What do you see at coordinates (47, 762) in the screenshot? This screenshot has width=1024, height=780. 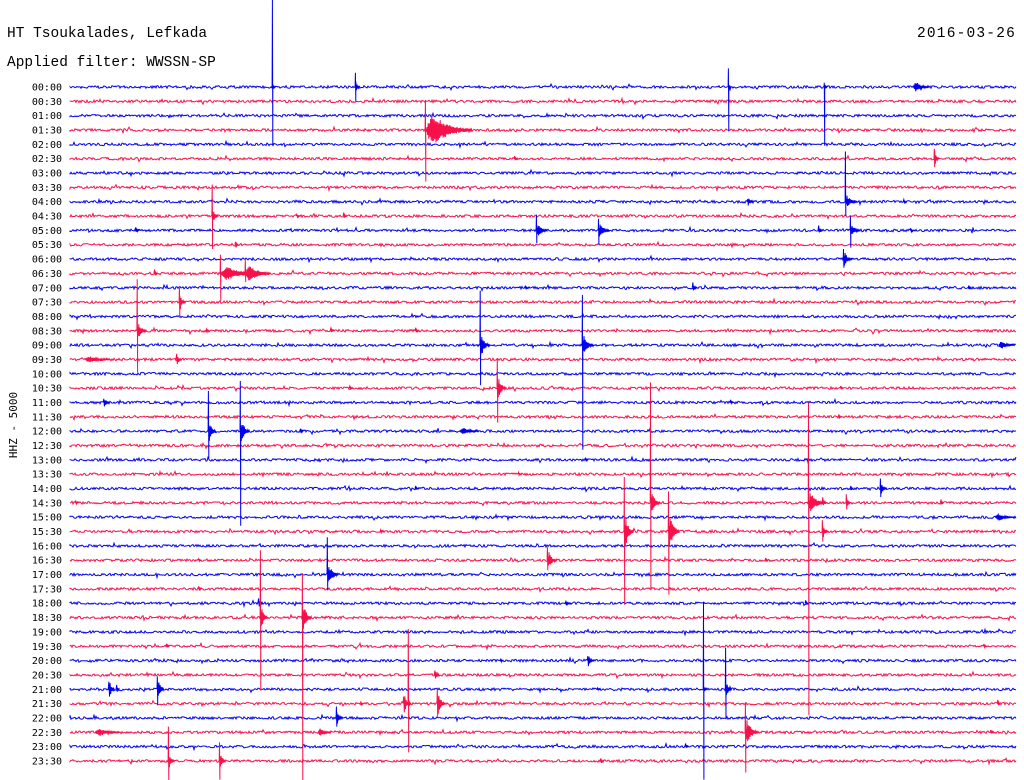 I see `time-tick-label: 23:30` at bounding box center [47, 762].